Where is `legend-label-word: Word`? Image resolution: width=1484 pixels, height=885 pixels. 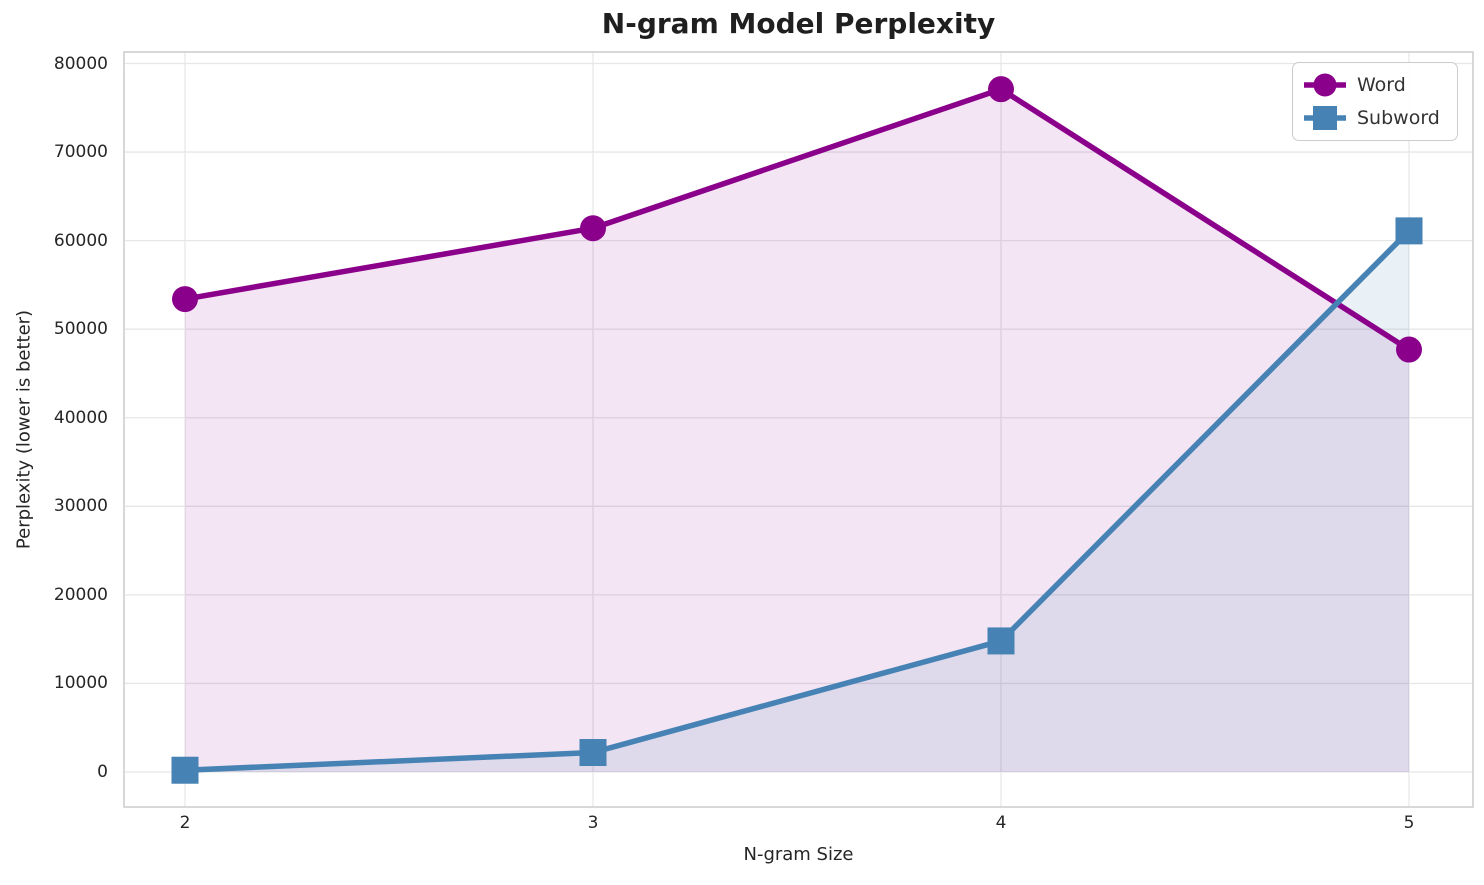 legend-label-word: Word is located at coordinates (1381, 85).